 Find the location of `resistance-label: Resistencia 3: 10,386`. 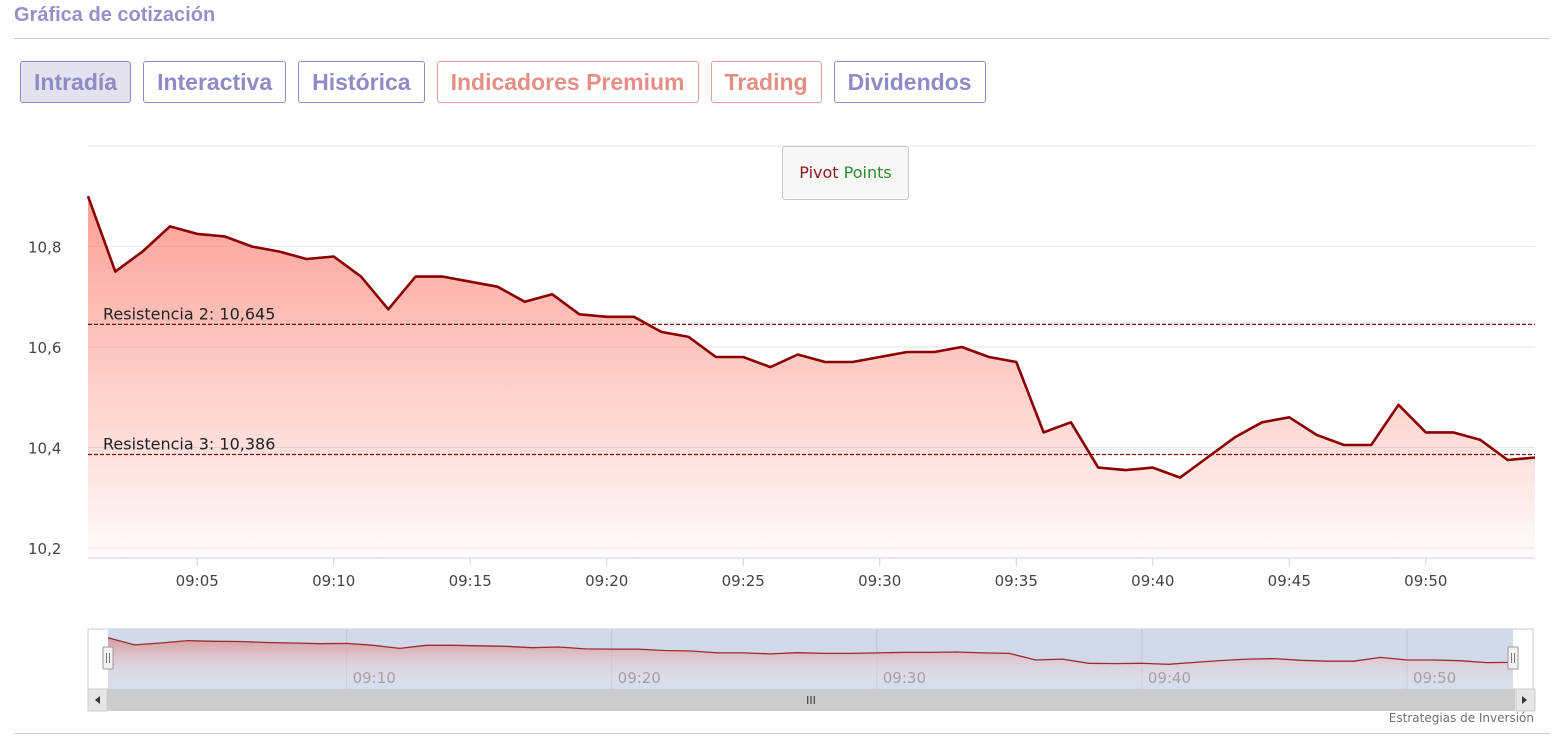

resistance-label: Resistencia 3: 10,386 is located at coordinates (189, 443).